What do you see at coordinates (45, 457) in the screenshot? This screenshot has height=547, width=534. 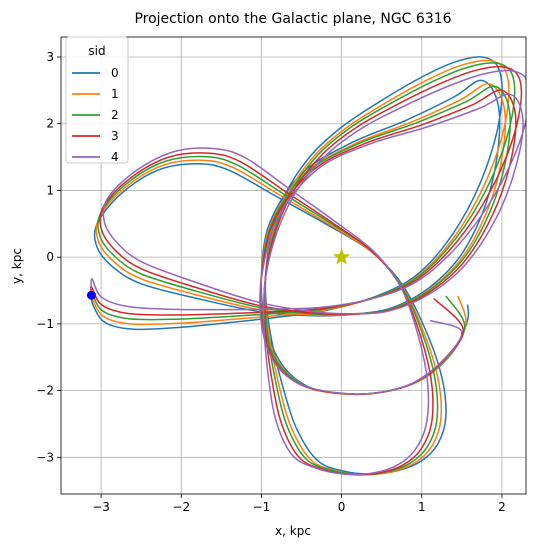 I see `y-tick-label: −3` at bounding box center [45, 457].